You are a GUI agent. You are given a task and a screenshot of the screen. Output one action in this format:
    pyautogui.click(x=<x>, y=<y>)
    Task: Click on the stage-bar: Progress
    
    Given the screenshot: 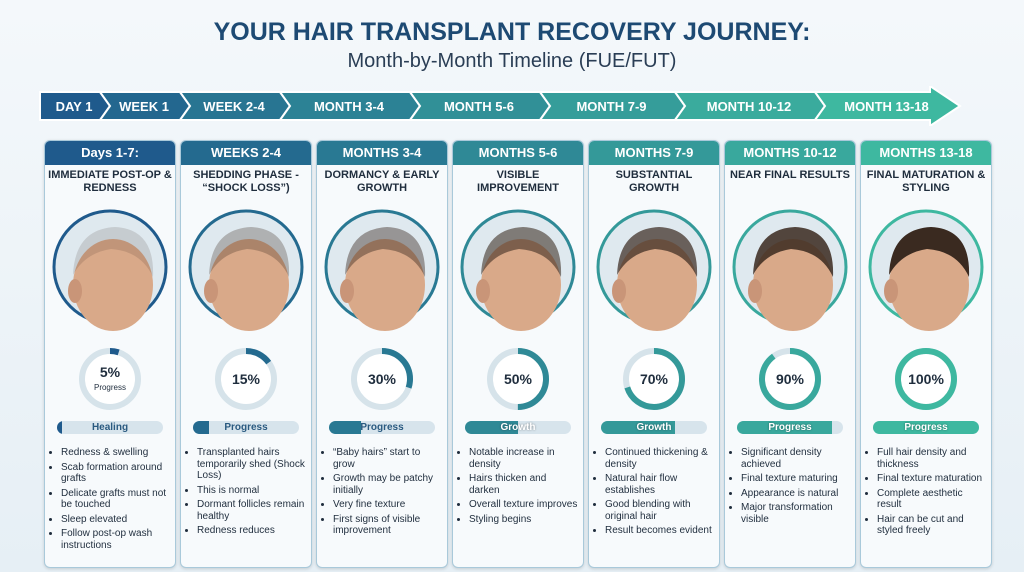 What is the action you would take?
    pyautogui.click(x=926, y=427)
    